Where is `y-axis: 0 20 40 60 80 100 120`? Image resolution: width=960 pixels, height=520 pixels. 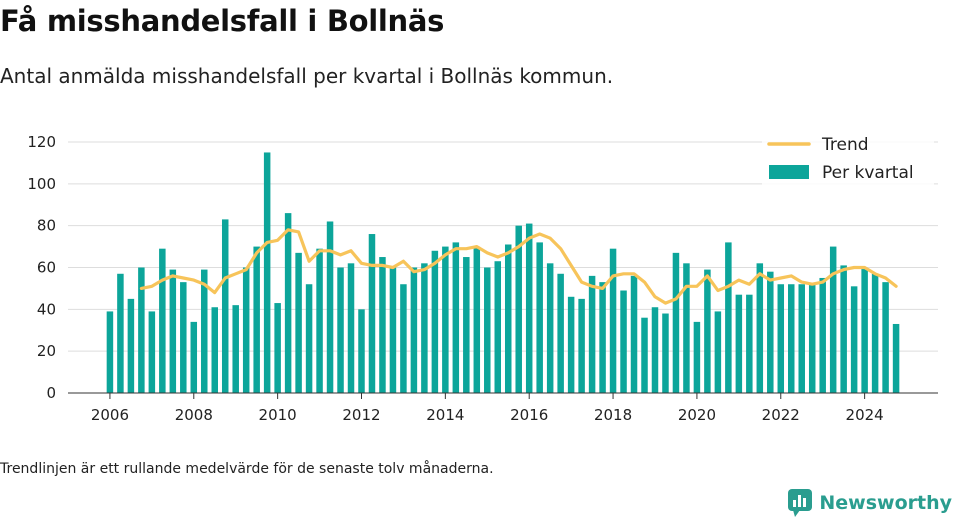 y-axis: 0 20 40 60 80 100 120 is located at coordinates (41, 267).